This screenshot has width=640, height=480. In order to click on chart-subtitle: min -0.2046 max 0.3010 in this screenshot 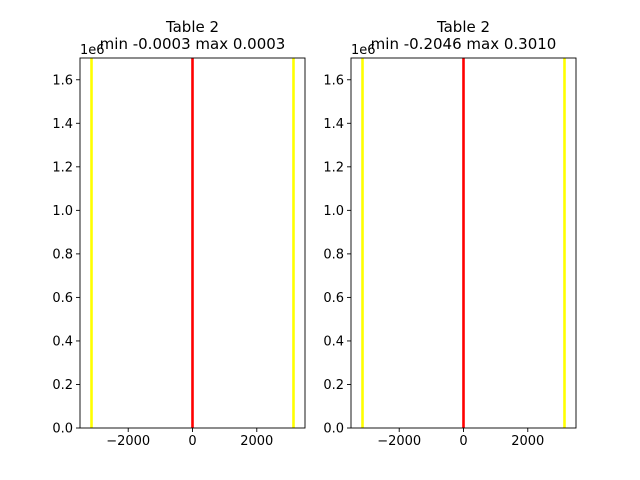, I will do `click(464, 44)`.